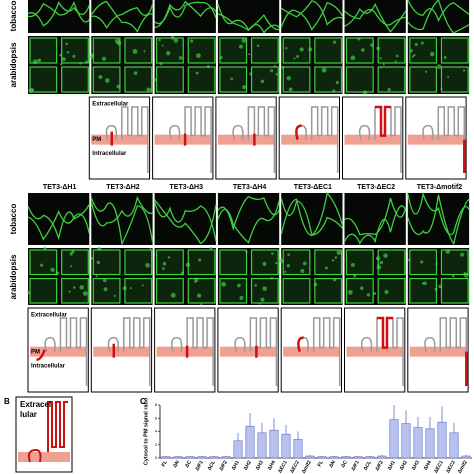  What do you see at coordinates (156, 431) in the screenshot?
I see `y-tick-label: 4` at bounding box center [156, 431].